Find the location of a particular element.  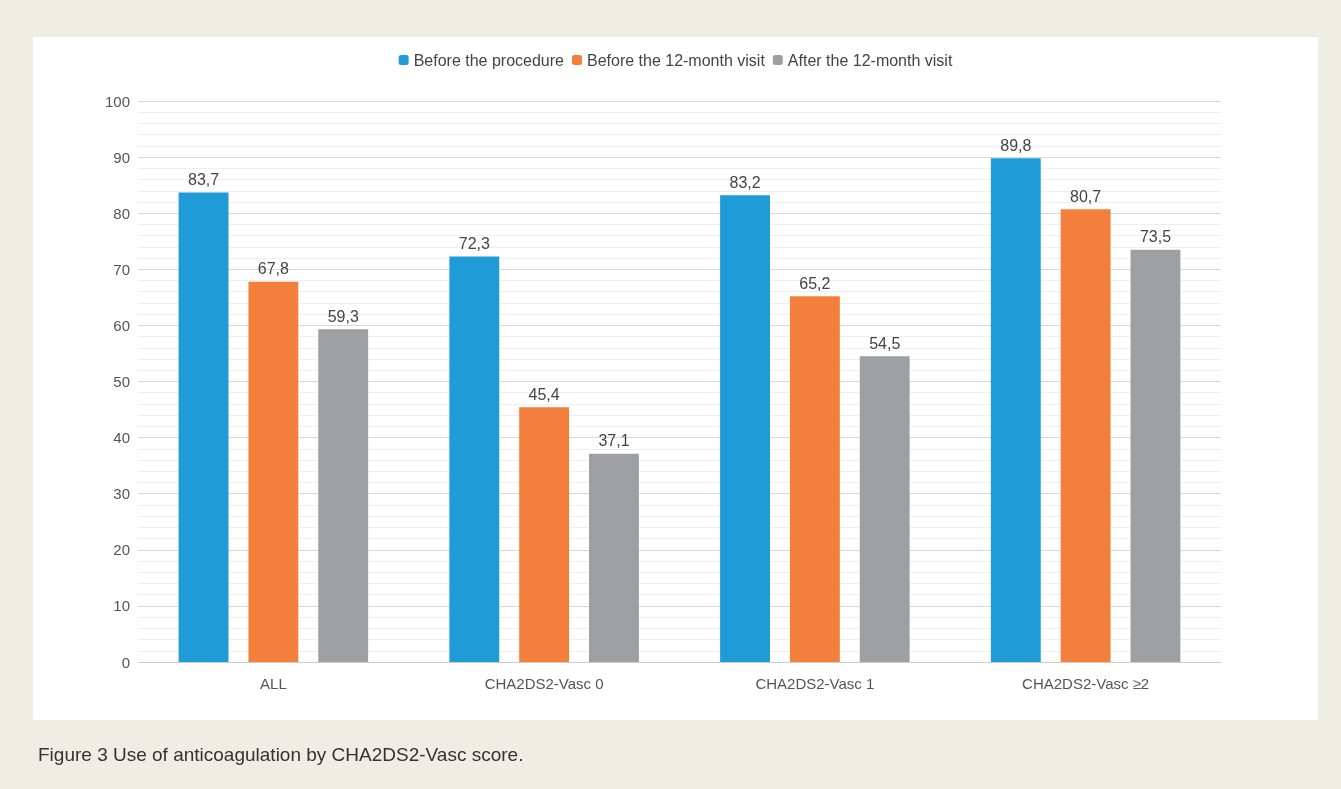

data-label: 83,7 is located at coordinates (203, 179).